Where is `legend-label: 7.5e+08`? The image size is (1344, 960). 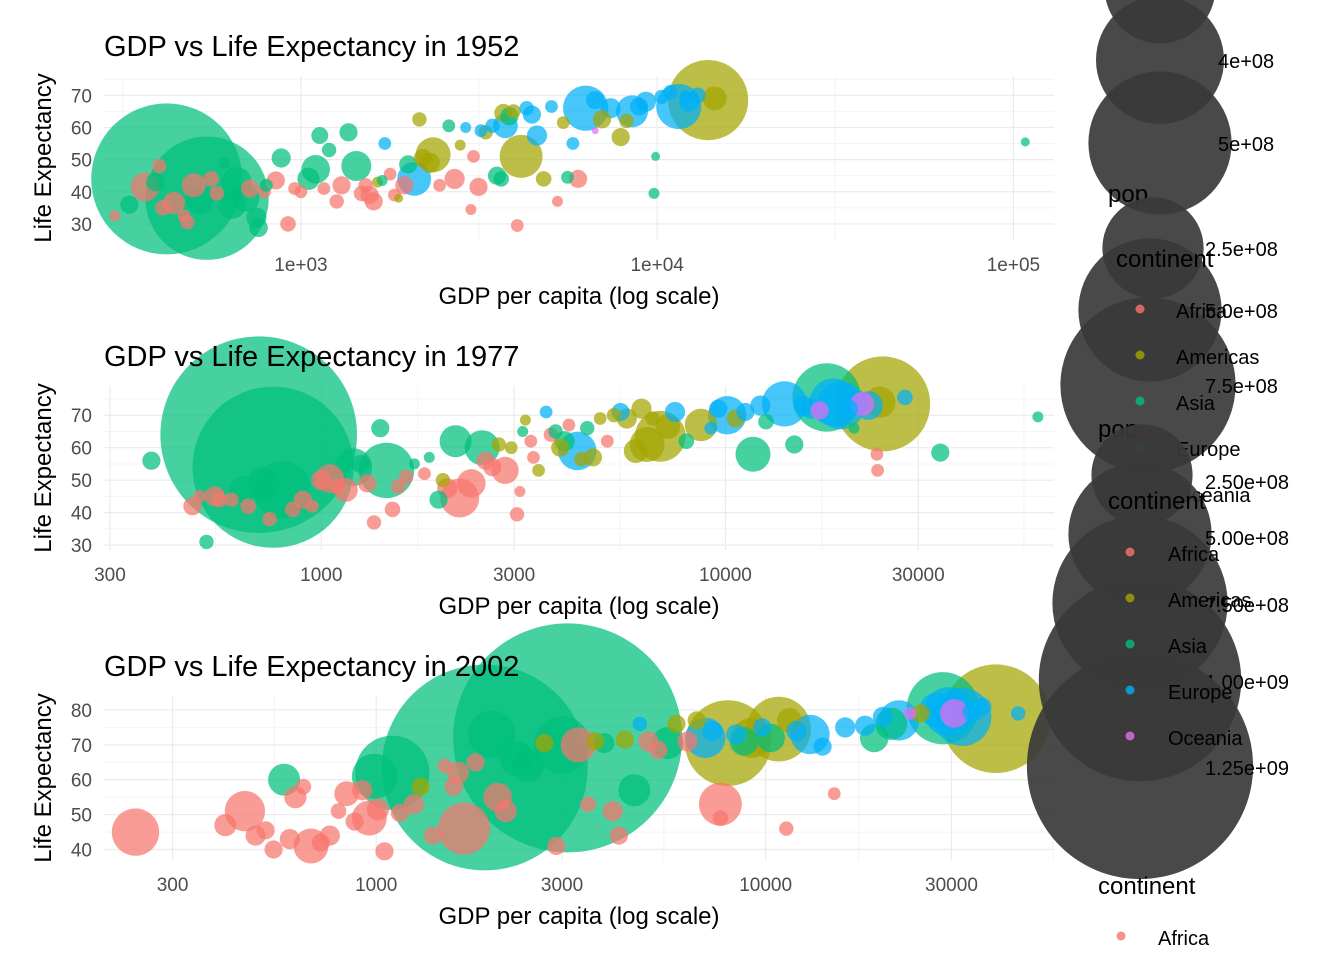
legend-label: 7.5e+08 is located at coordinates (1241, 387).